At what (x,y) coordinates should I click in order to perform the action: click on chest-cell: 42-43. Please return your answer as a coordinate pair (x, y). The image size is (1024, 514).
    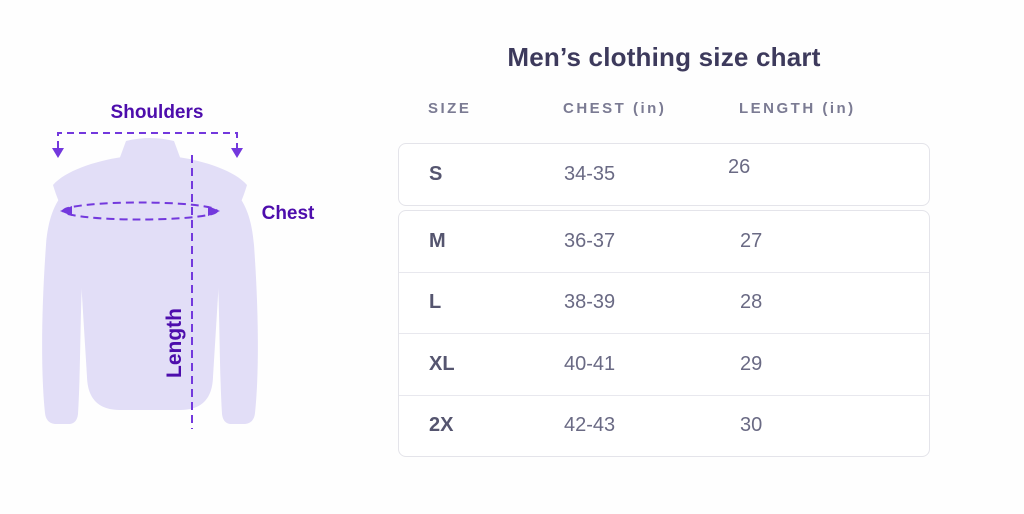
    Looking at the image, I should click on (590, 425).